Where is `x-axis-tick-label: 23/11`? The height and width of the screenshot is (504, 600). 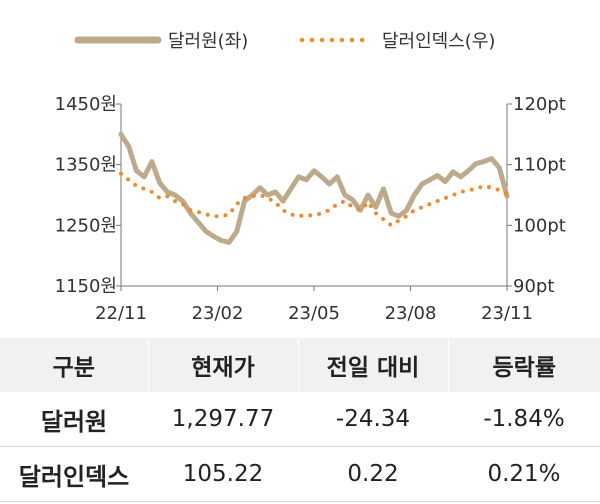 x-axis-tick-label: 23/11 is located at coordinates (507, 313).